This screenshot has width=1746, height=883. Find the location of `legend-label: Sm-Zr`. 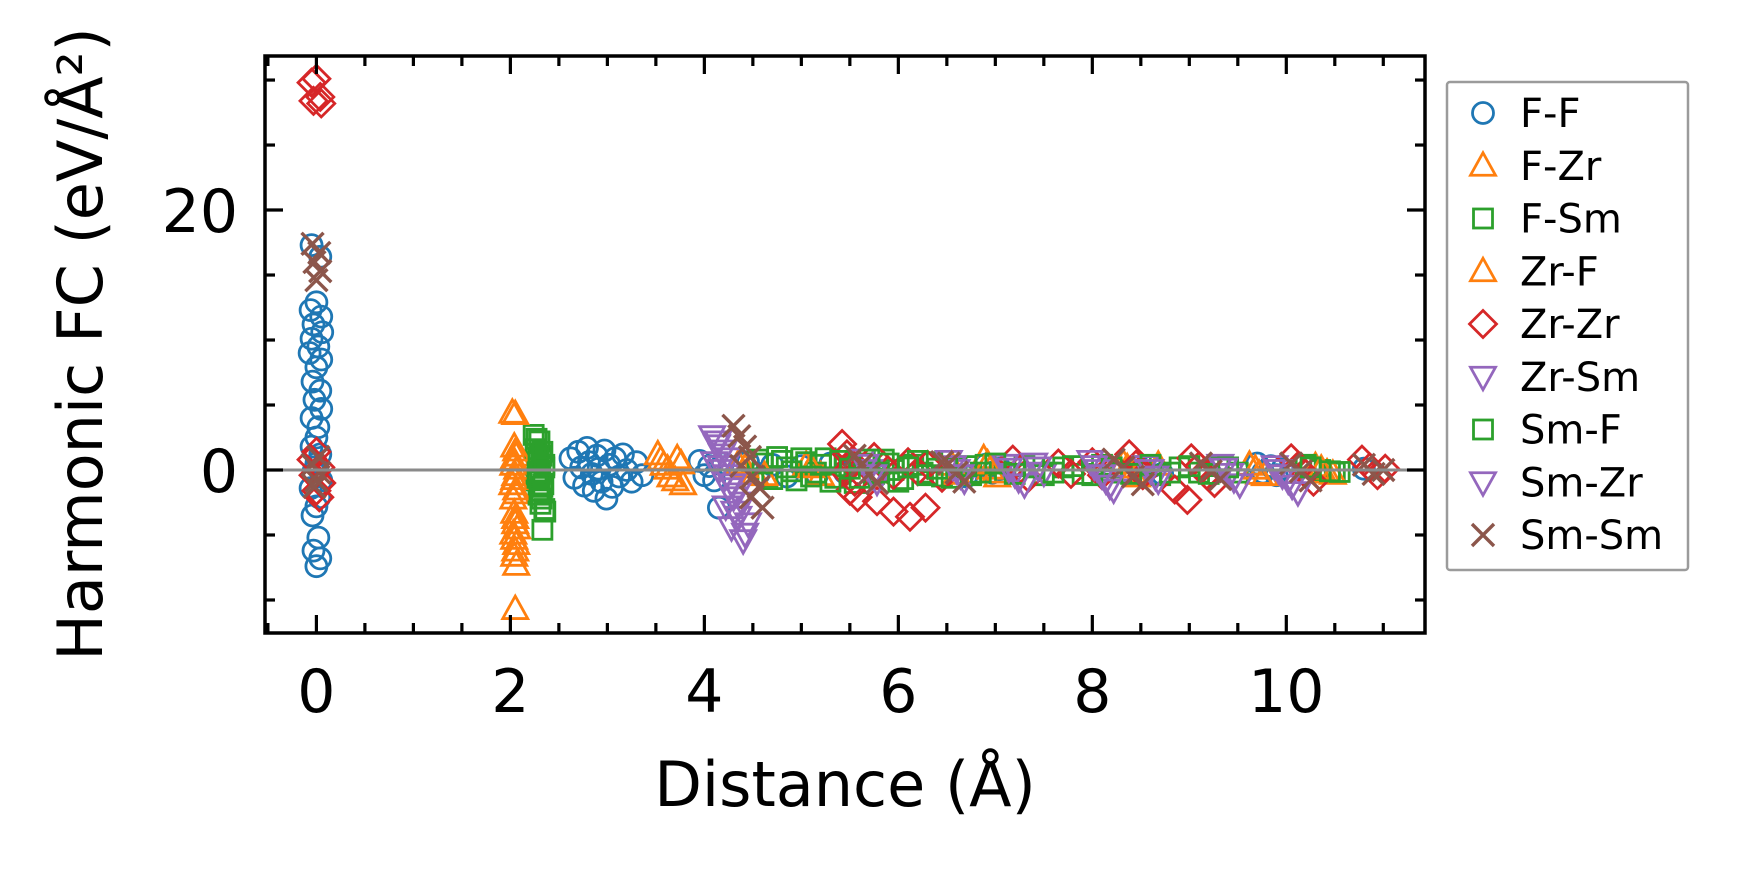

legend-label: Sm-Zr is located at coordinates (1581, 483).